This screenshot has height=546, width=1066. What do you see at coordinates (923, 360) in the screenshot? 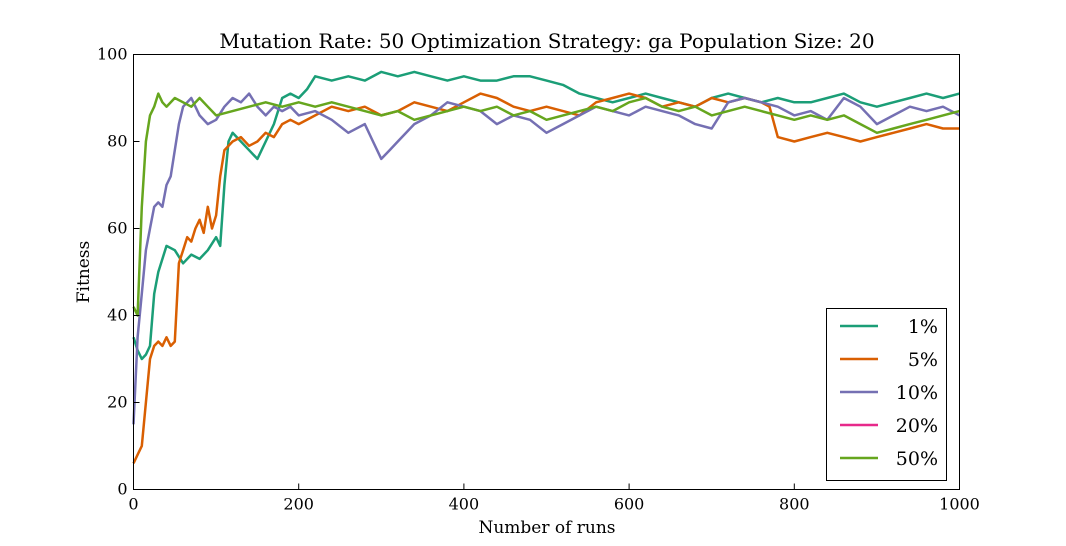
I see `legend-label-1: 5%` at bounding box center [923, 360].